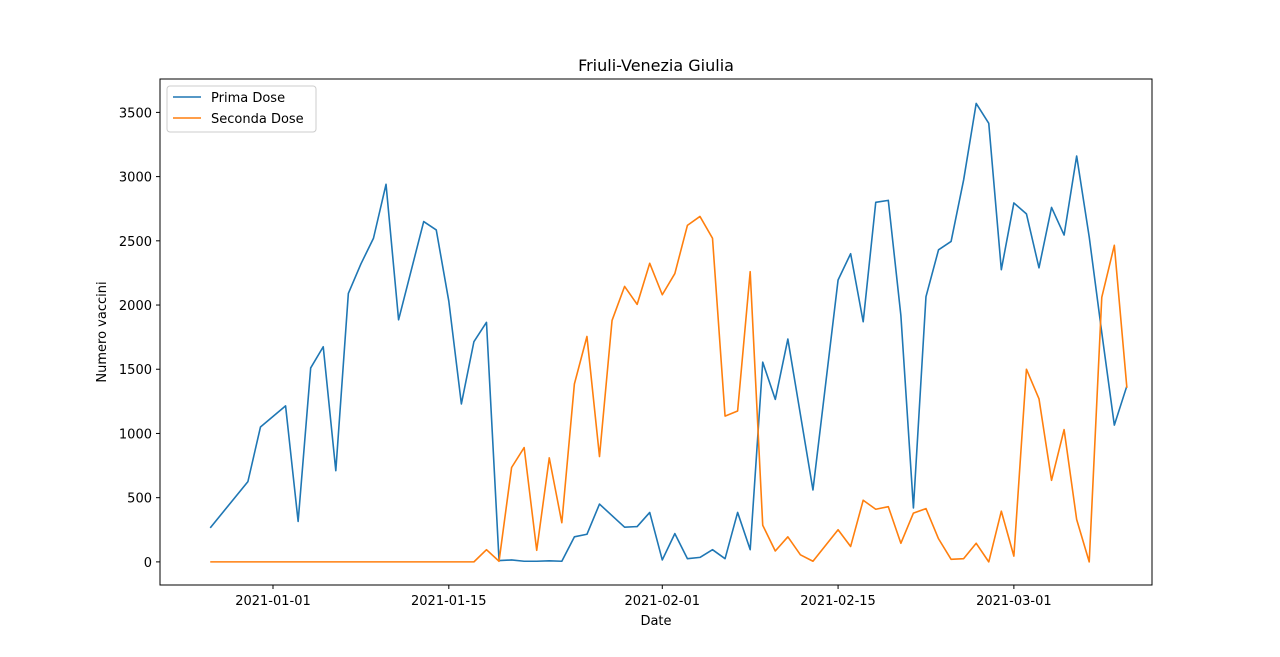 The height and width of the screenshot is (657, 1280). Describe the element at coordinates (248, 98) in the screenshot. I see `legend-entry-label: Prima Dose` at that location.